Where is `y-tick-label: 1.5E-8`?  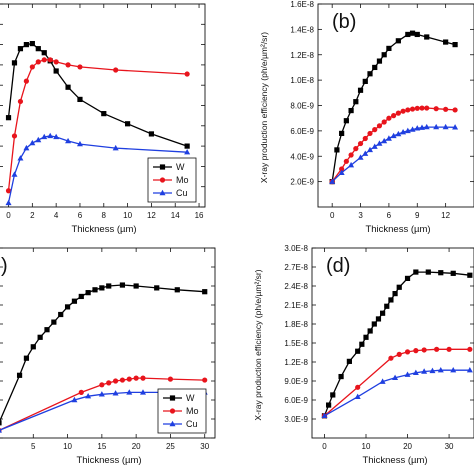 y-tick-label: 1.5E-8 is located at coordinates (296, 343).